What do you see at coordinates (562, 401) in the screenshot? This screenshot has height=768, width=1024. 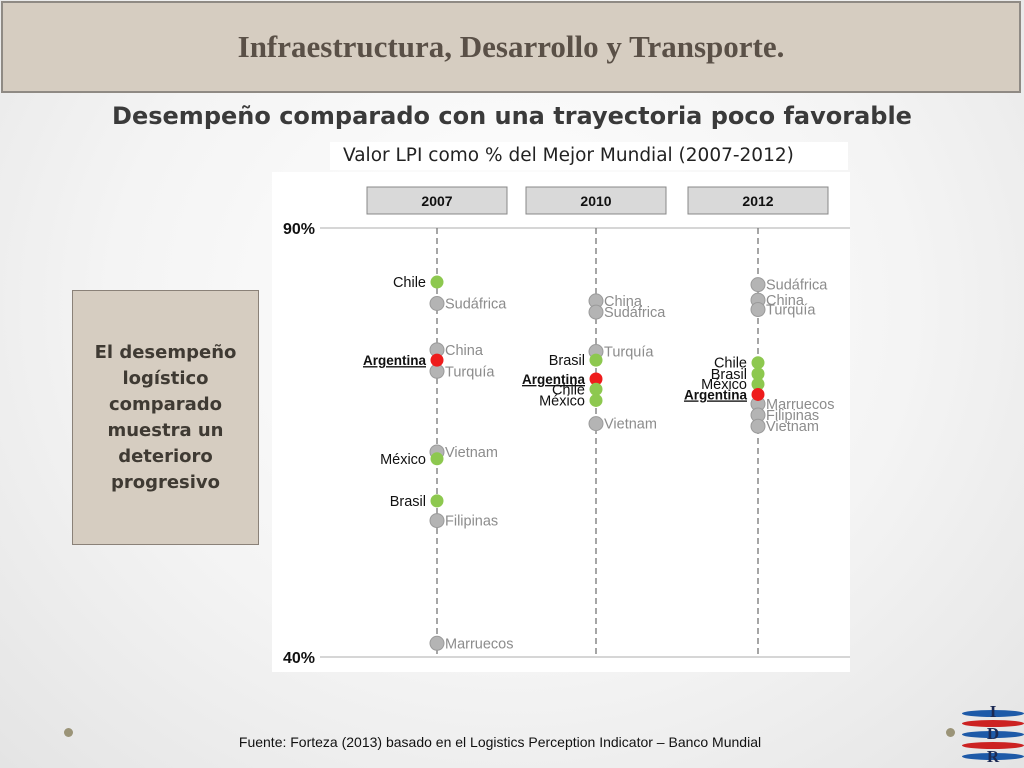 I see `point-label-2010-mexico: México` at bounding box center [562, 401].